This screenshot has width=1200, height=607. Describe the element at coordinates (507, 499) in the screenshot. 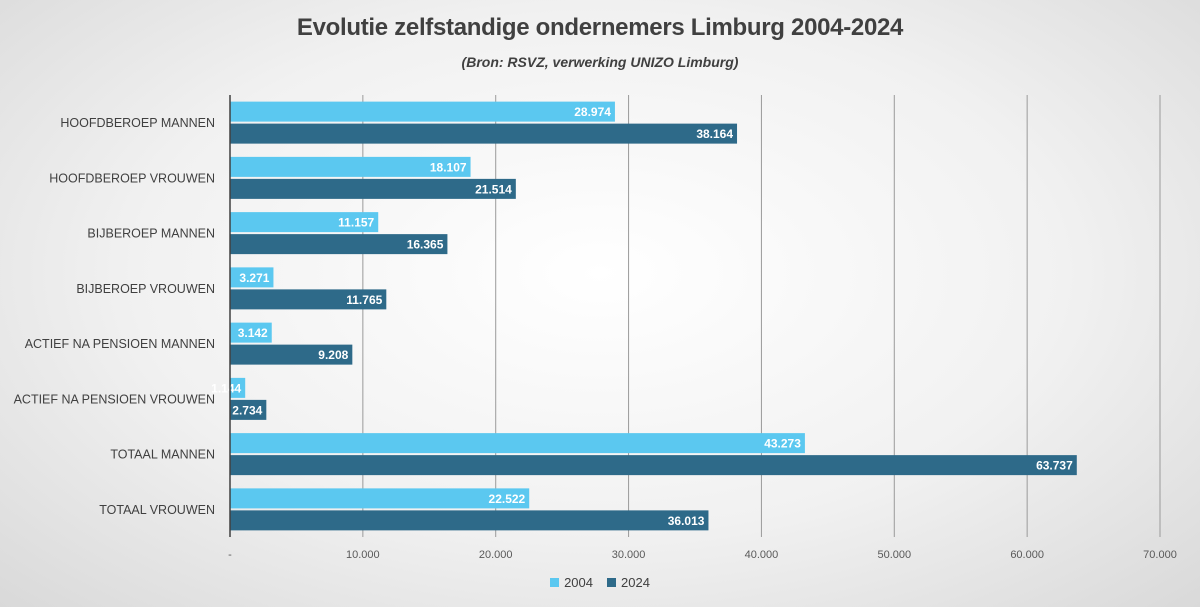

I see `data-label-2004: 22.522` at that location.